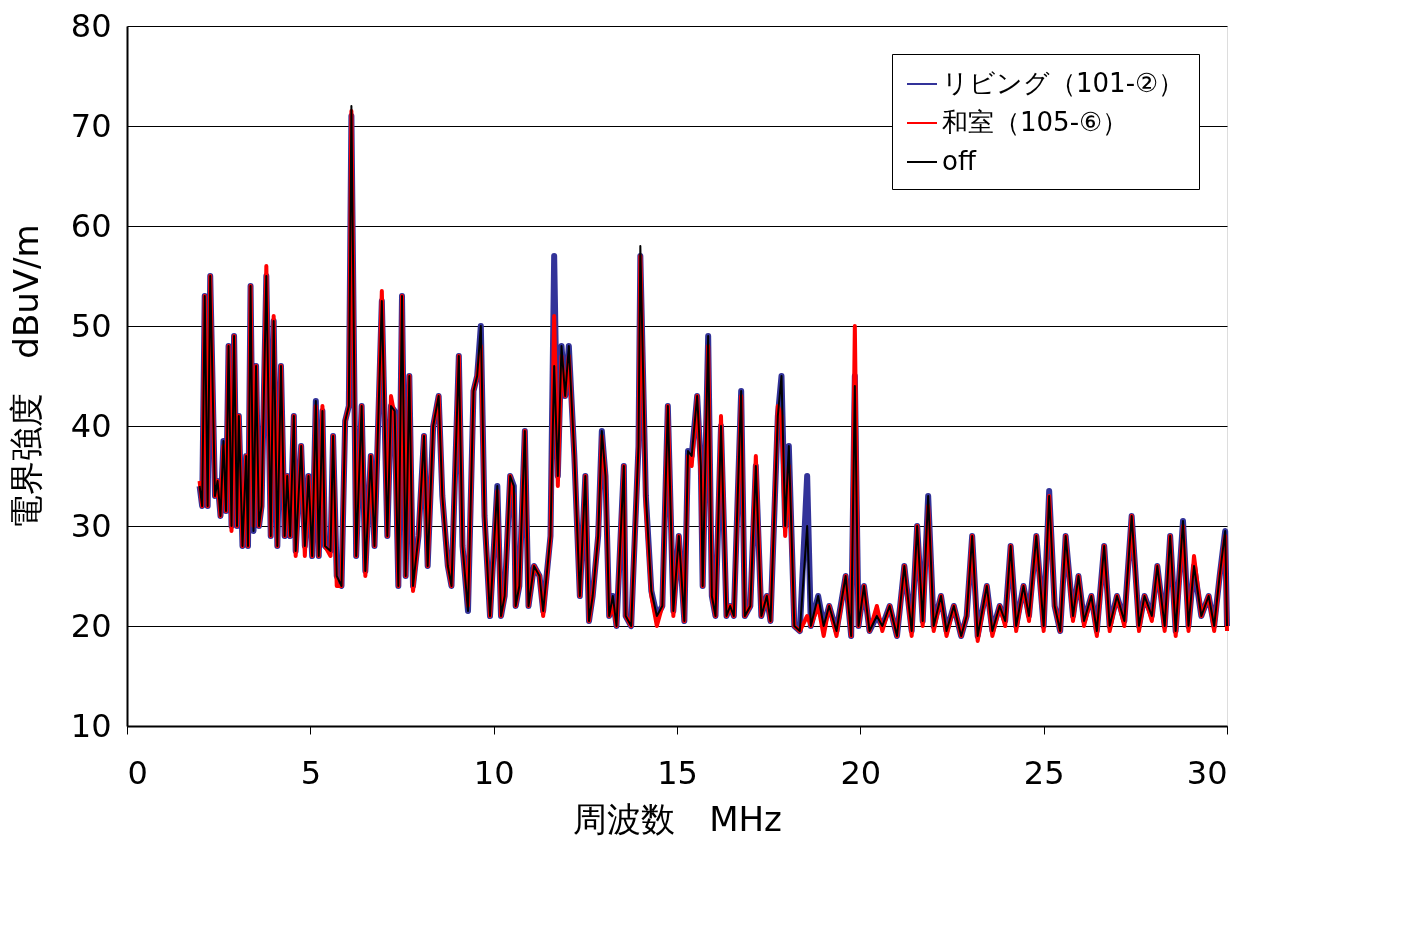 The height and width of the screenshot is (946, 1424). What do you see at coordinates (311, 772) in the screenshot?
I see `x-tick-label: 5` at bounding box center [311, 772].